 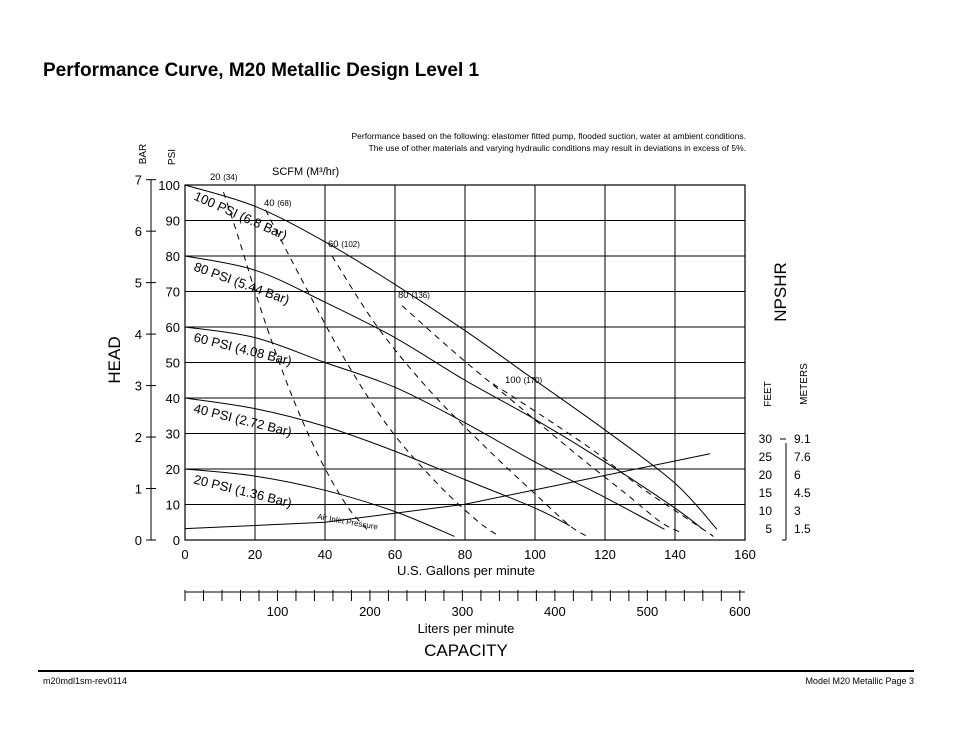 I want to click on npshr-label: NPSHR, so click(x=780, y=292).